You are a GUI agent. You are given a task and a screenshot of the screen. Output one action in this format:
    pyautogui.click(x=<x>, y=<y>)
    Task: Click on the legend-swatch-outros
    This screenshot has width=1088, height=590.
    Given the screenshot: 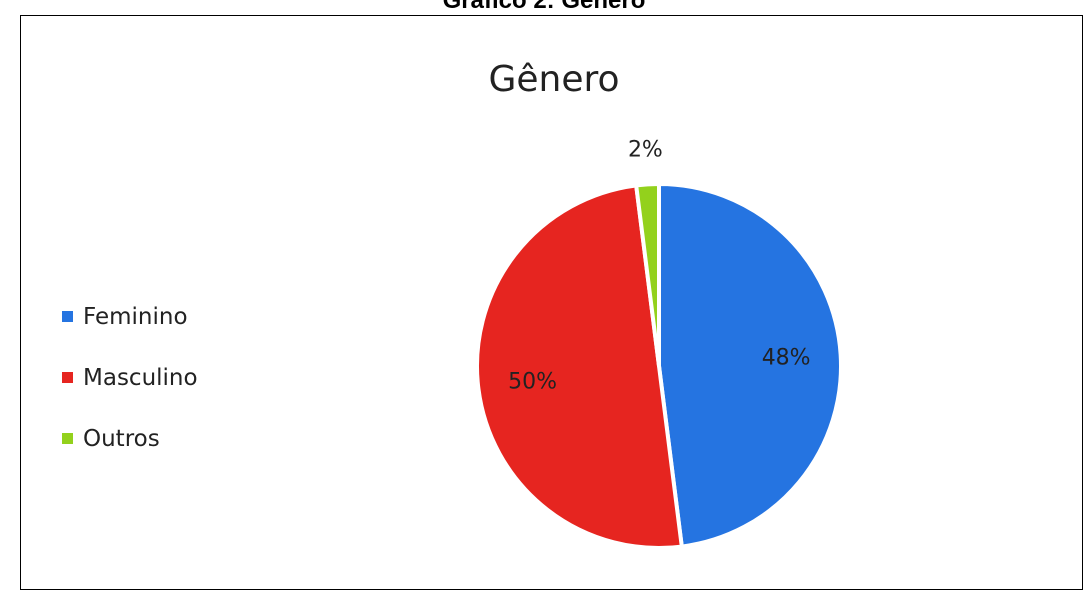 What is the action you would take?
    pyautogui.click(x=67, y=438)
    